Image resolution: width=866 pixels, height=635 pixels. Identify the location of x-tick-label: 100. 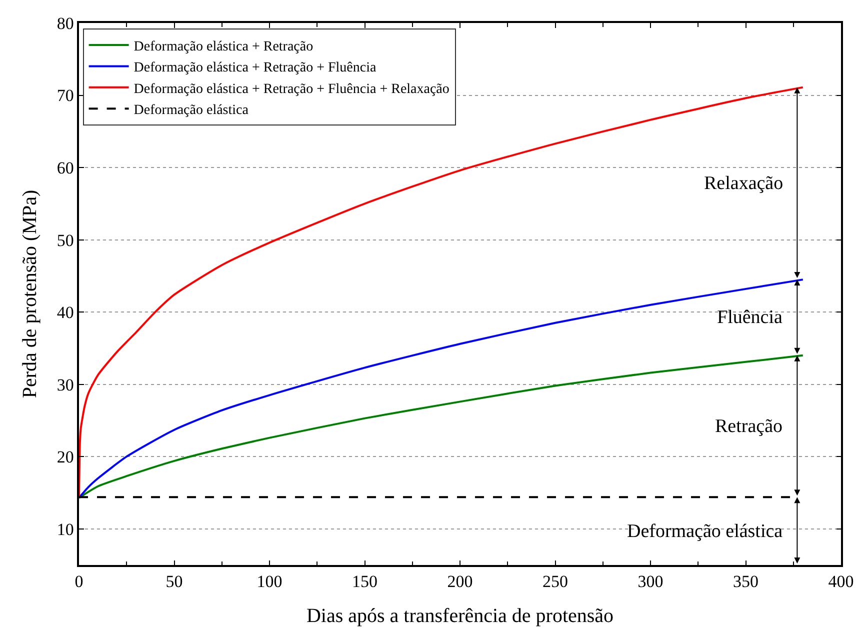
(269, 582).